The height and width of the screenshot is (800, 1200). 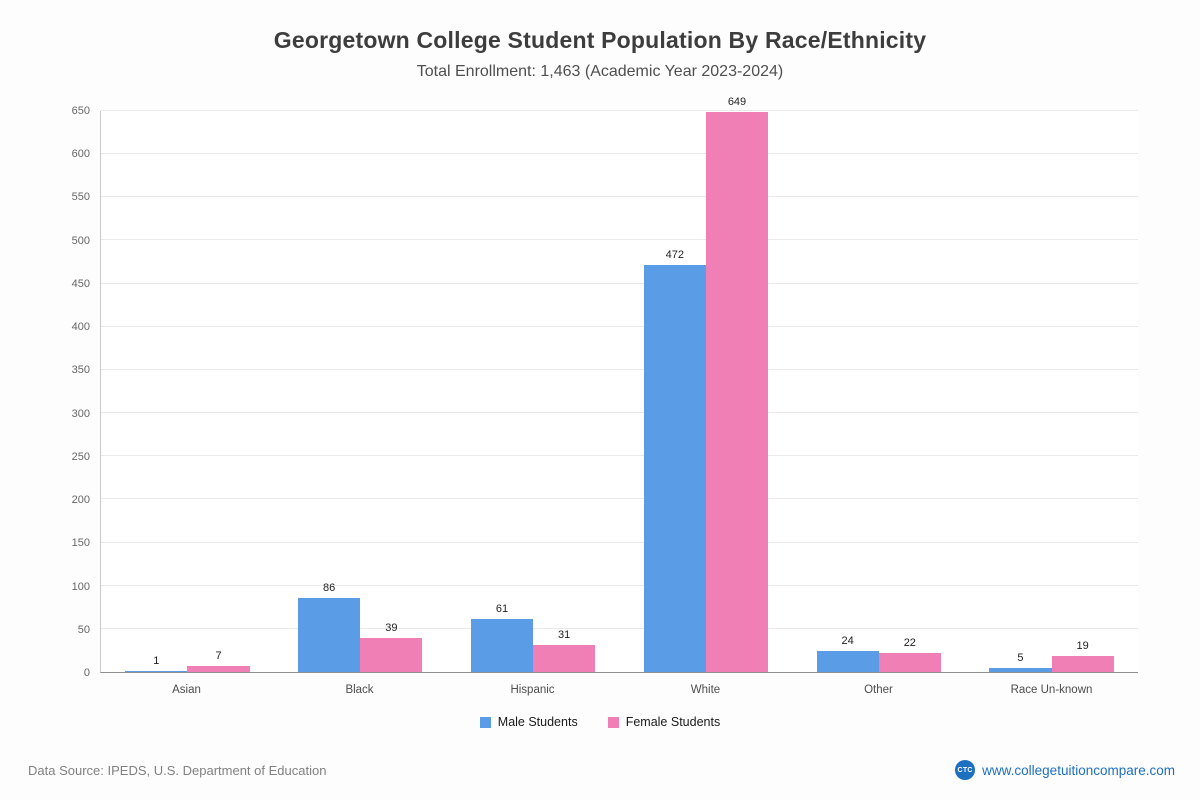 What do you see at coordinates (1051, 391) in the screenshot?
I see `bar-group: 5 19` at bounding box center [1051, 391].